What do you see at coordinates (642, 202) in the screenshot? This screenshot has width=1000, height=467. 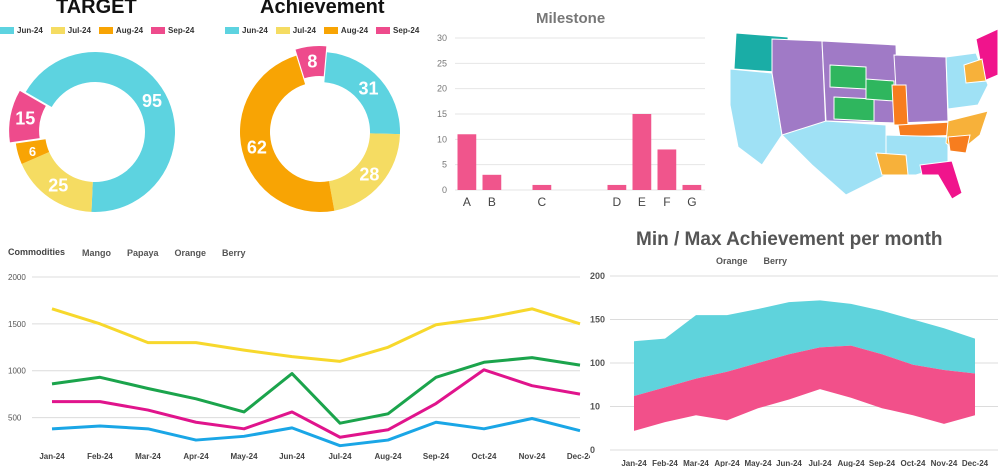 I see `x-tick-label: E` at bounding box center [642, 202].